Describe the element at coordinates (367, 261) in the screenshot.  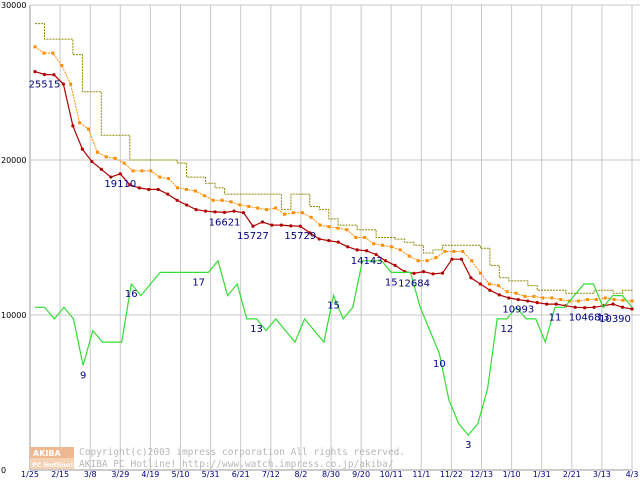
I see `data-label: 14143` at that location.